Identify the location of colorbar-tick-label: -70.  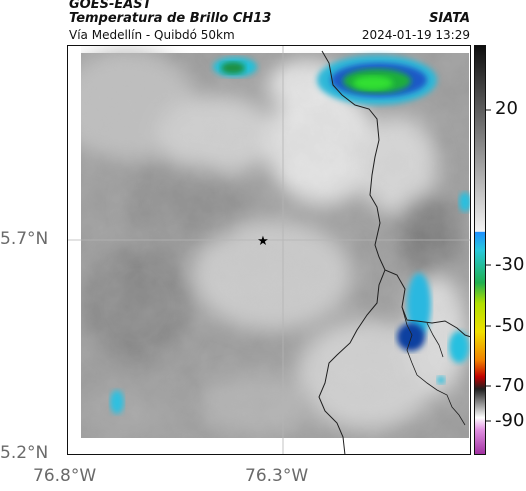
(510, 385).